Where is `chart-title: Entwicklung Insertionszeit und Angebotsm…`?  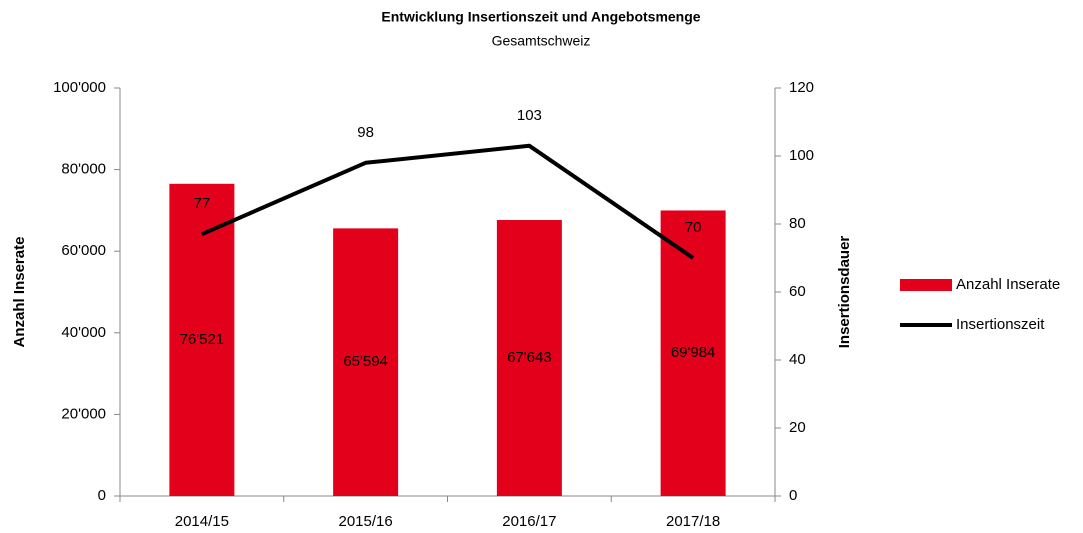
chart-title: Entwicklung Insertionszeit und Angebotsm… is located at coordinates (540, 17).